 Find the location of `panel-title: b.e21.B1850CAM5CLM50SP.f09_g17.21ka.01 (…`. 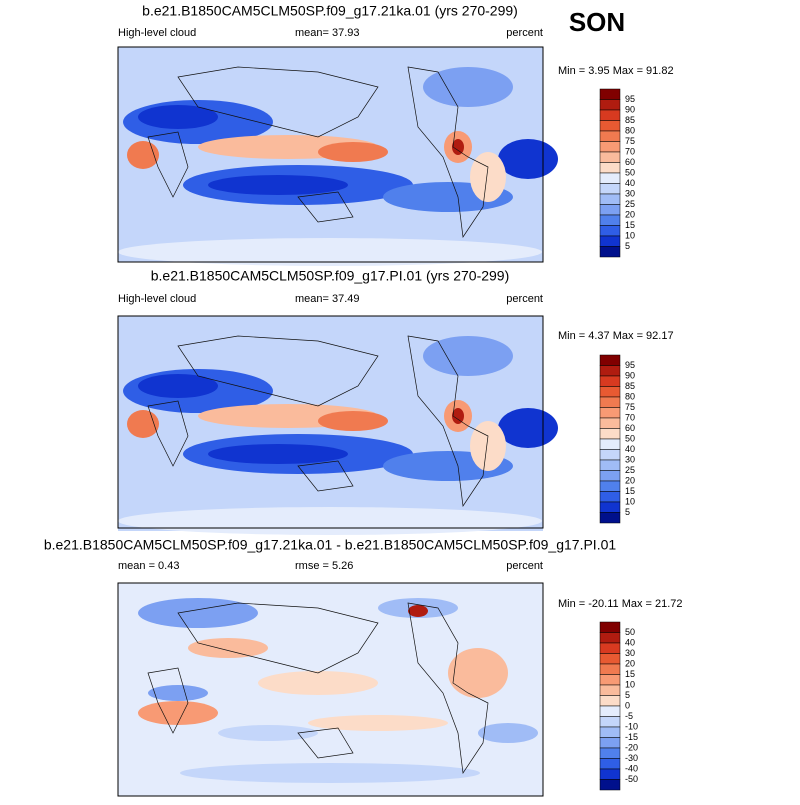

panel-title: b.e21.B1850CAM5CLM50SP.f09_g17.21ka.01 (… is located at coordinates (330, 11).